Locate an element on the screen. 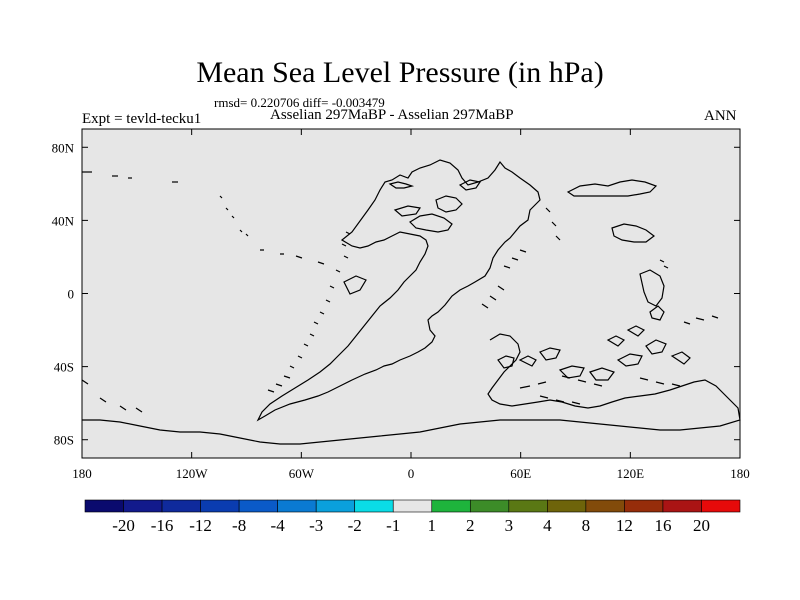  colorbar: -20 -16 -12 -8 -4 -3 -2 -1 1 2 3 4 8 12 16 20 is located at coordinates (412, 517).